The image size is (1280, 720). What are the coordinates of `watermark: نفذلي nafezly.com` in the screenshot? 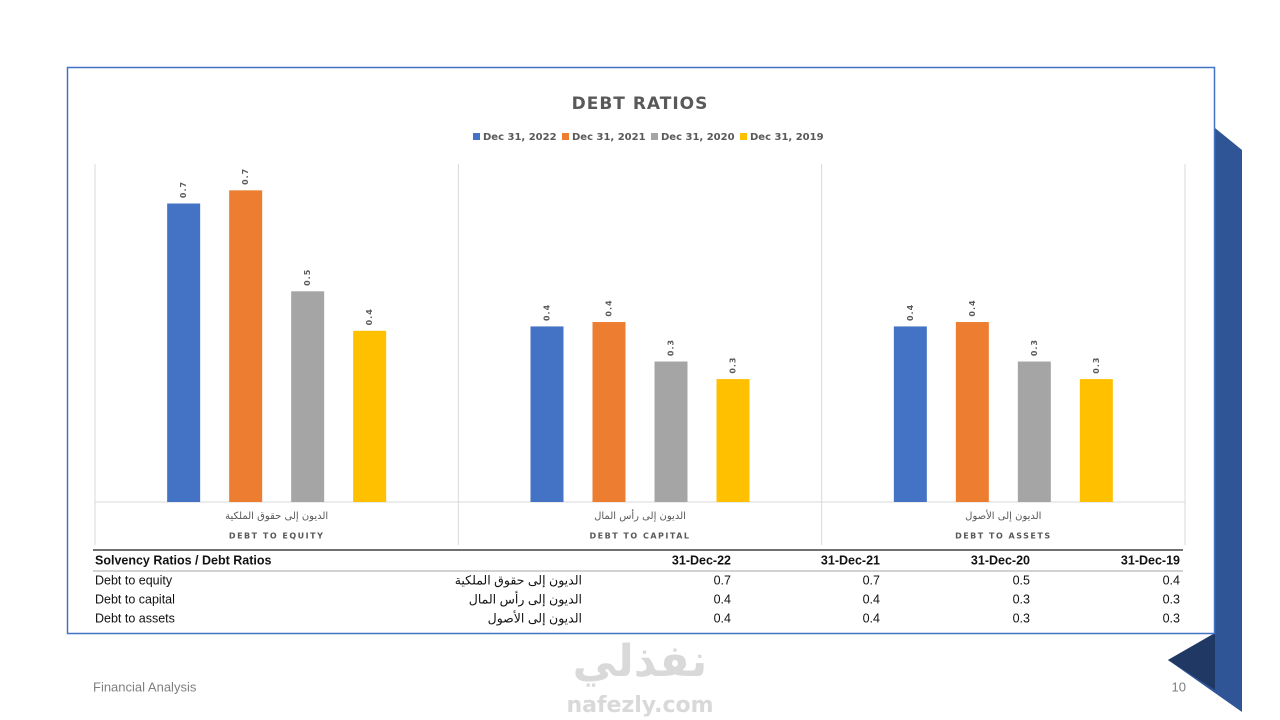 It's located at (639, 677).